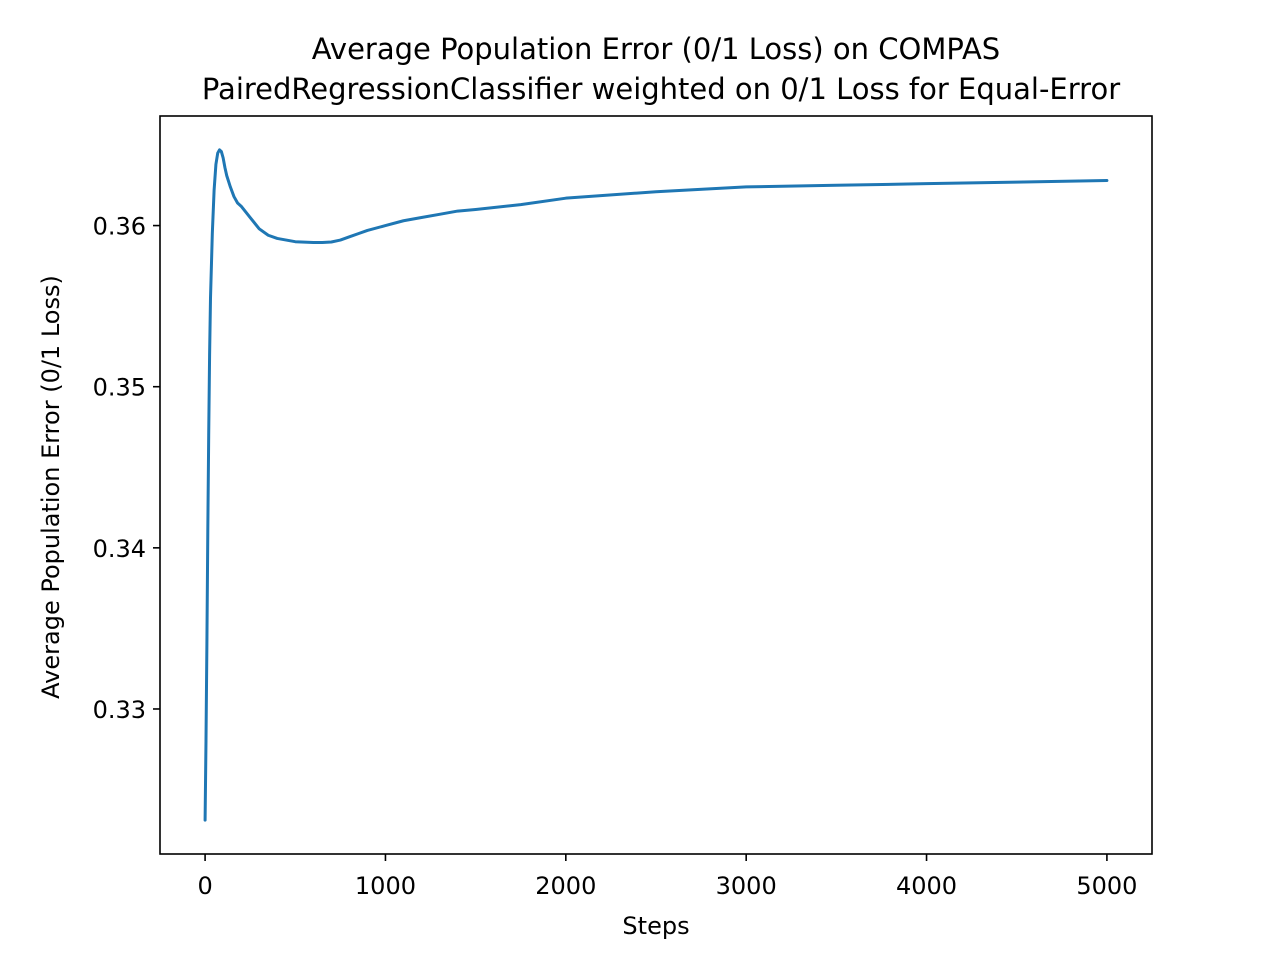 The width and height of the screenshot is (1280, 964). What do you see at coordinates (667, 877) in the screenshot?
I see `x-axis-ticks: 0 1000 2000 3000 4000 5000` at bounding box center [667, 877].